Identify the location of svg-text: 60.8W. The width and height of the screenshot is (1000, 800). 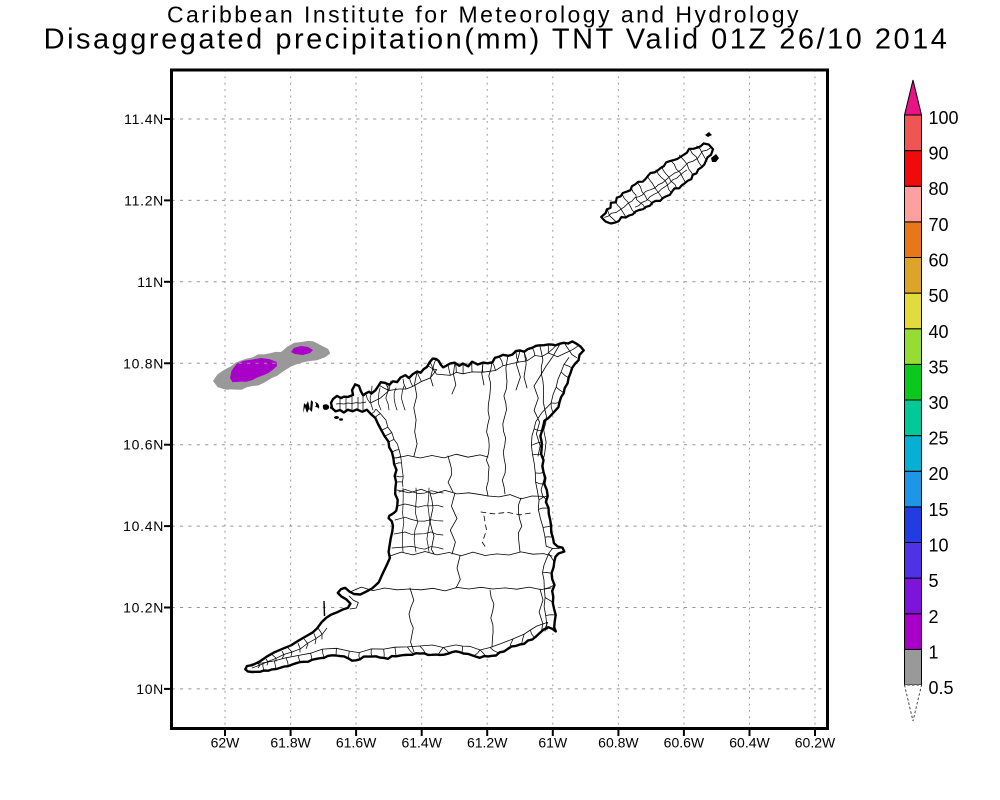
(618, 743).